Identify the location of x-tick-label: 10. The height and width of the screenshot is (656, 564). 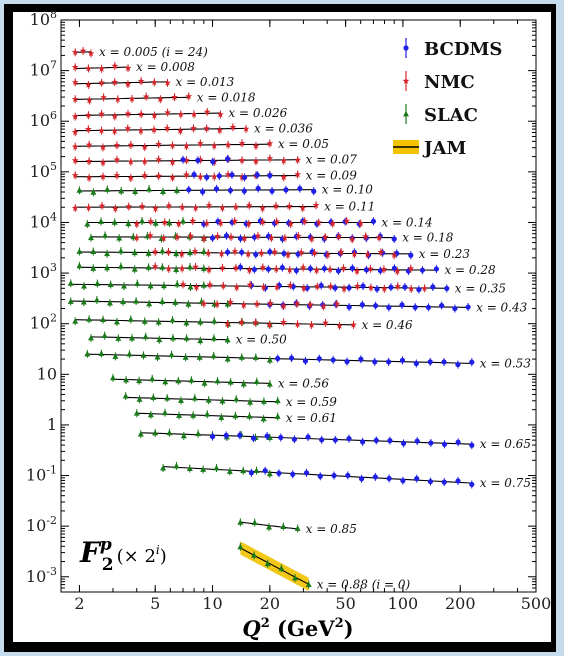
(212, 603).